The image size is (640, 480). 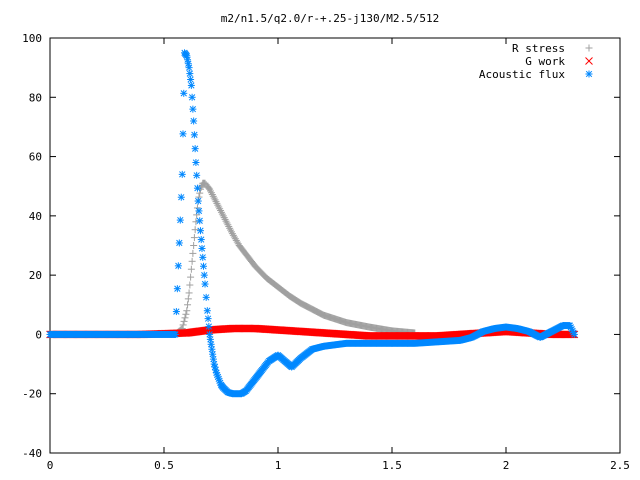 What do you see at coordinates (538, 48) in the screenshot?
I see `legend-label: R stress` at bounding box center [538, 48].